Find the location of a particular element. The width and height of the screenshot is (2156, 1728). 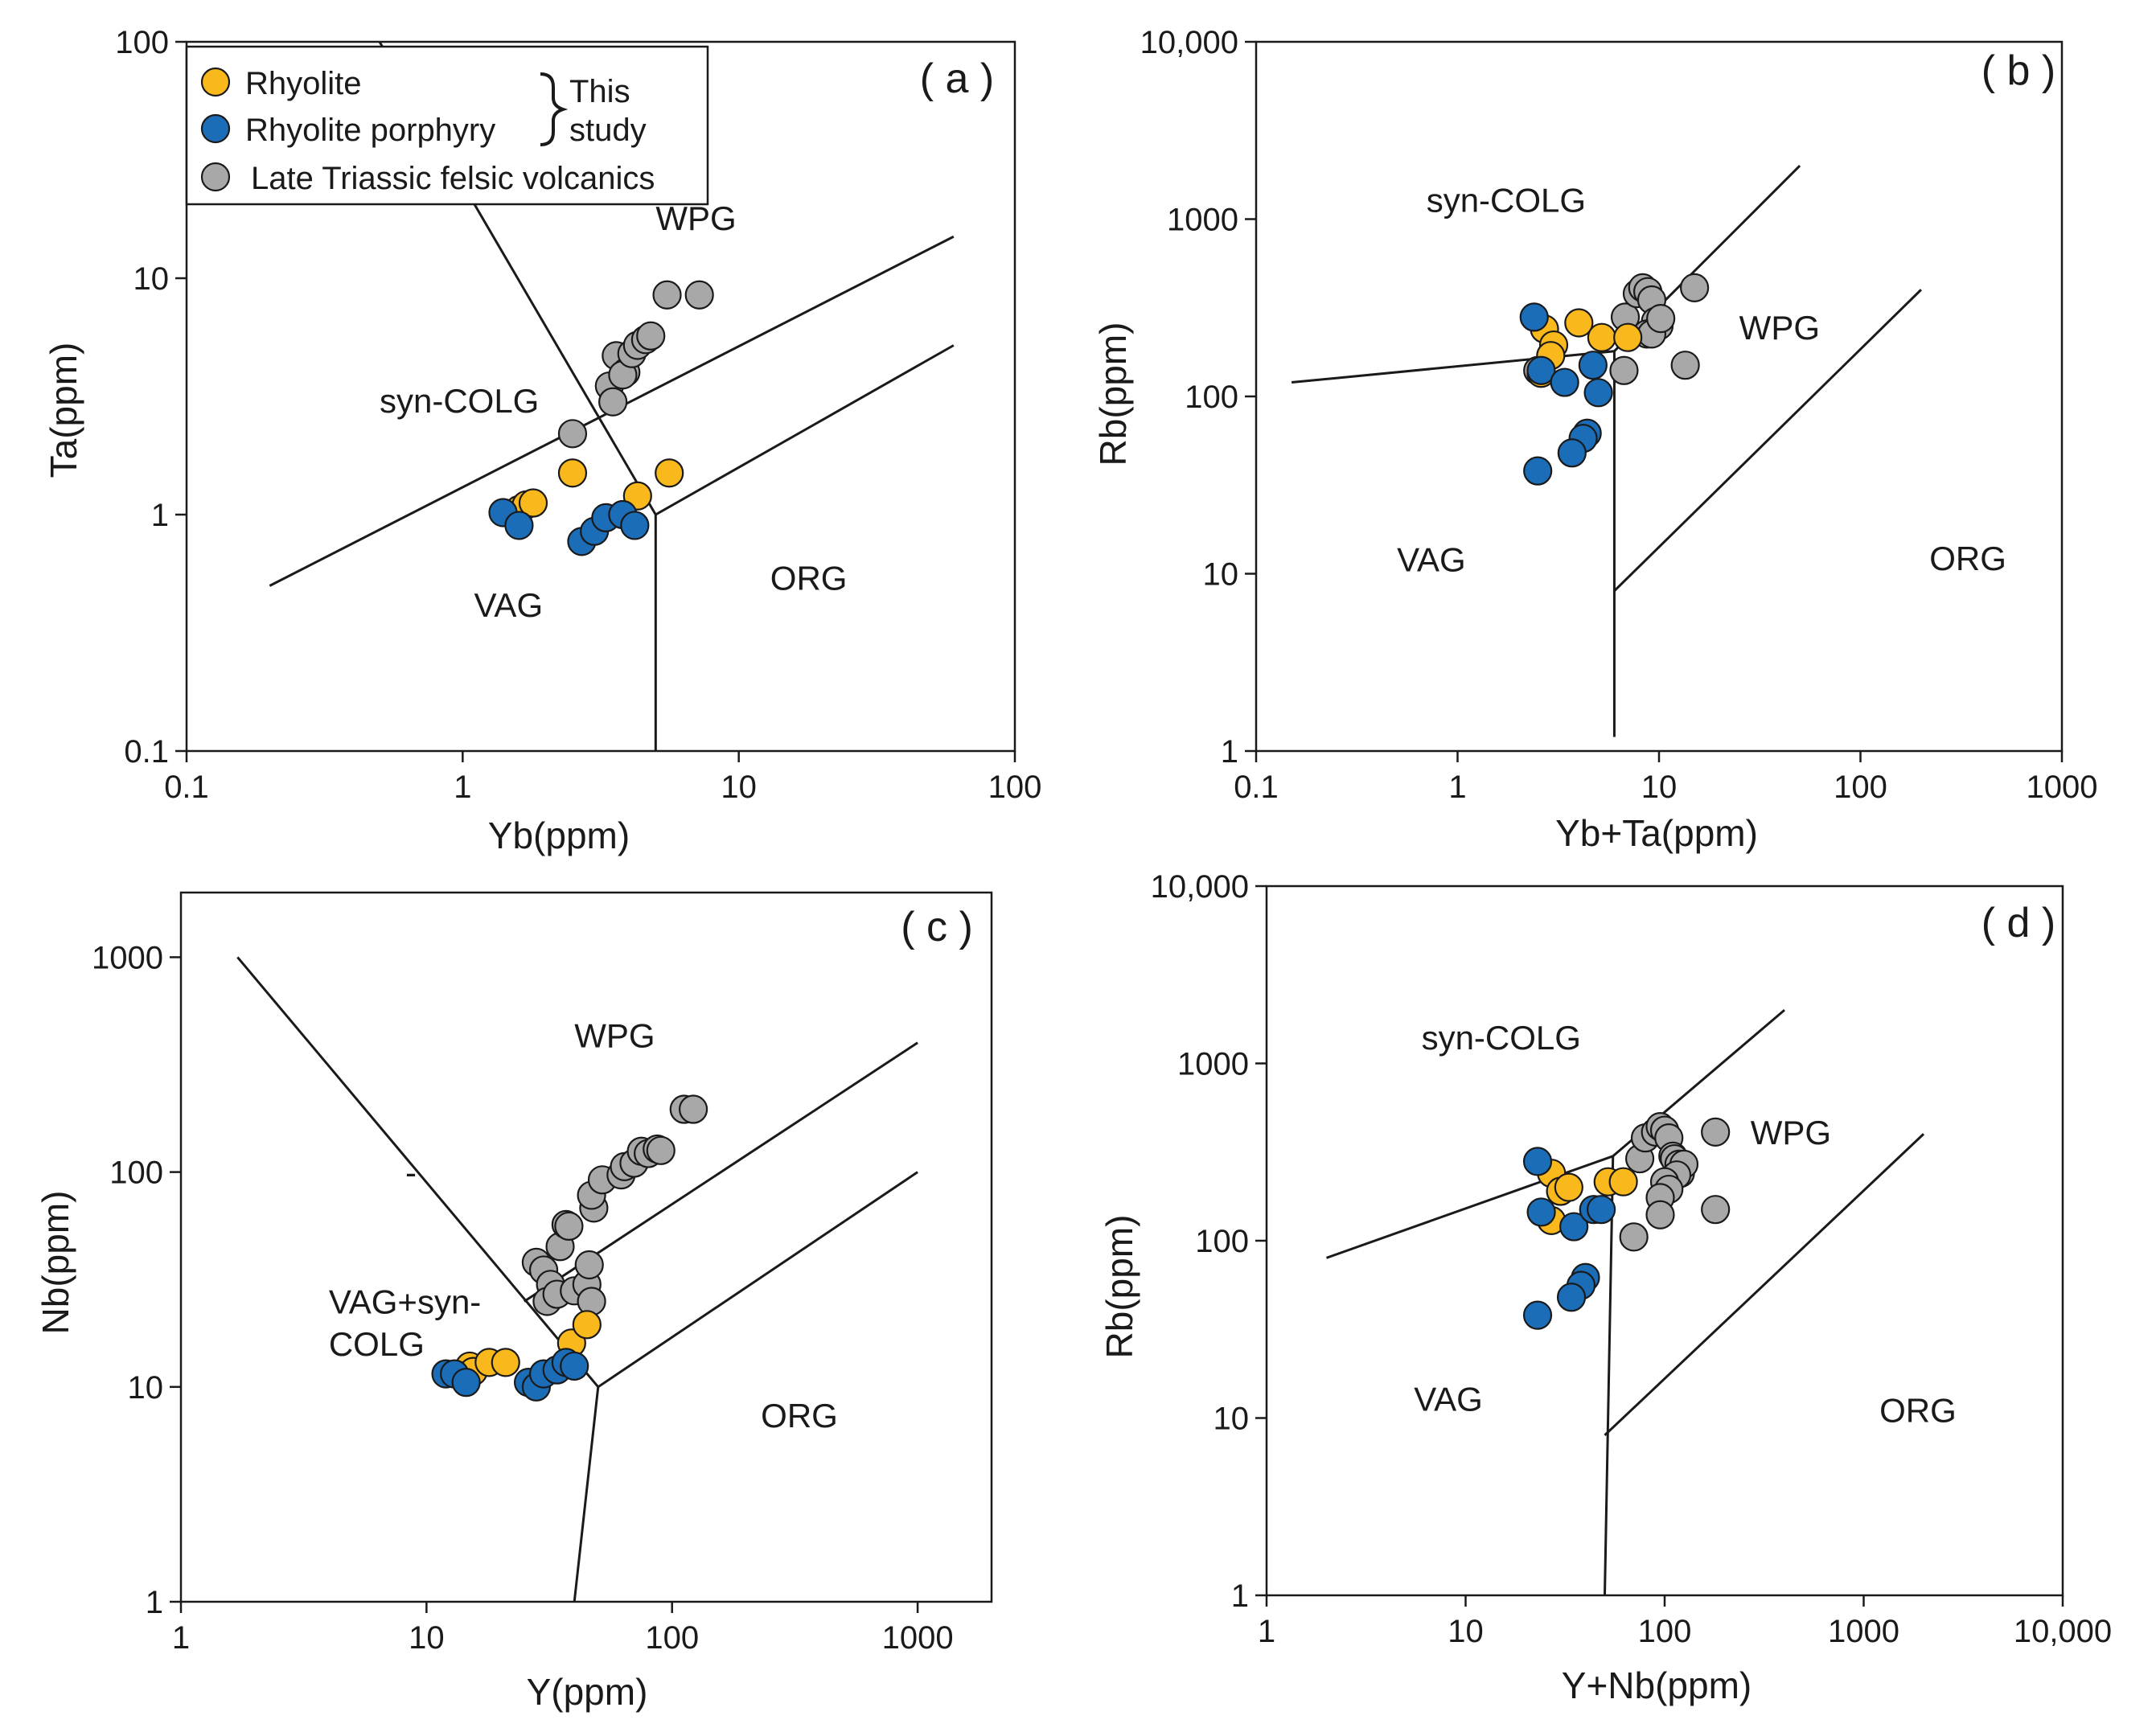

legend-marker-triassic is located at coordinates (215, 177).